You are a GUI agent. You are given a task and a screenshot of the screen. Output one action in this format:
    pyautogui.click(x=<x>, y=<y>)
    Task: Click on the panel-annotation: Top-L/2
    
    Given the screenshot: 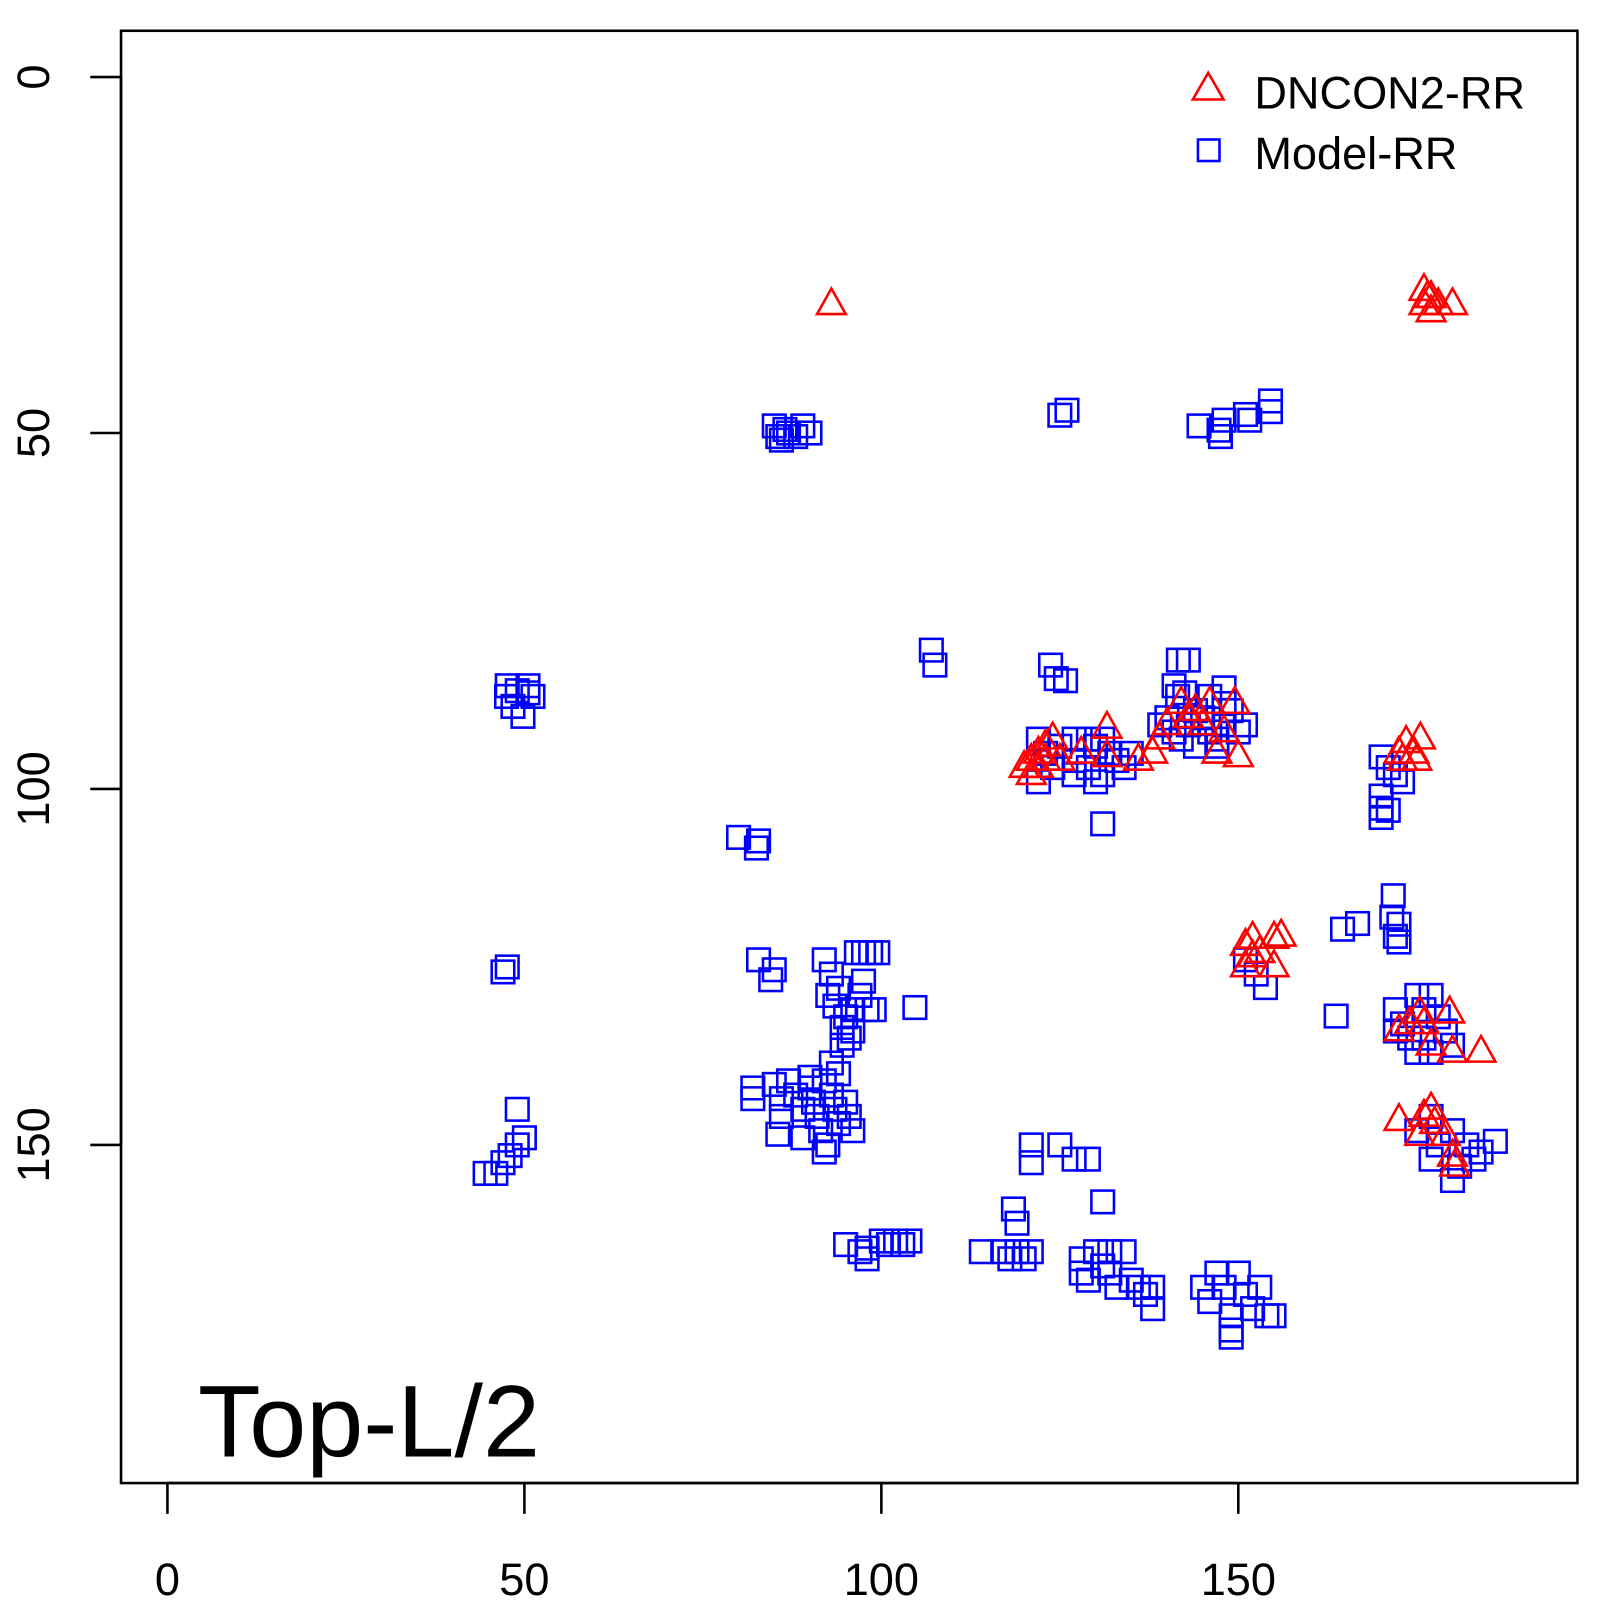 What is the action you would take?
    pyautogui.click(x=369, y=1420)
    